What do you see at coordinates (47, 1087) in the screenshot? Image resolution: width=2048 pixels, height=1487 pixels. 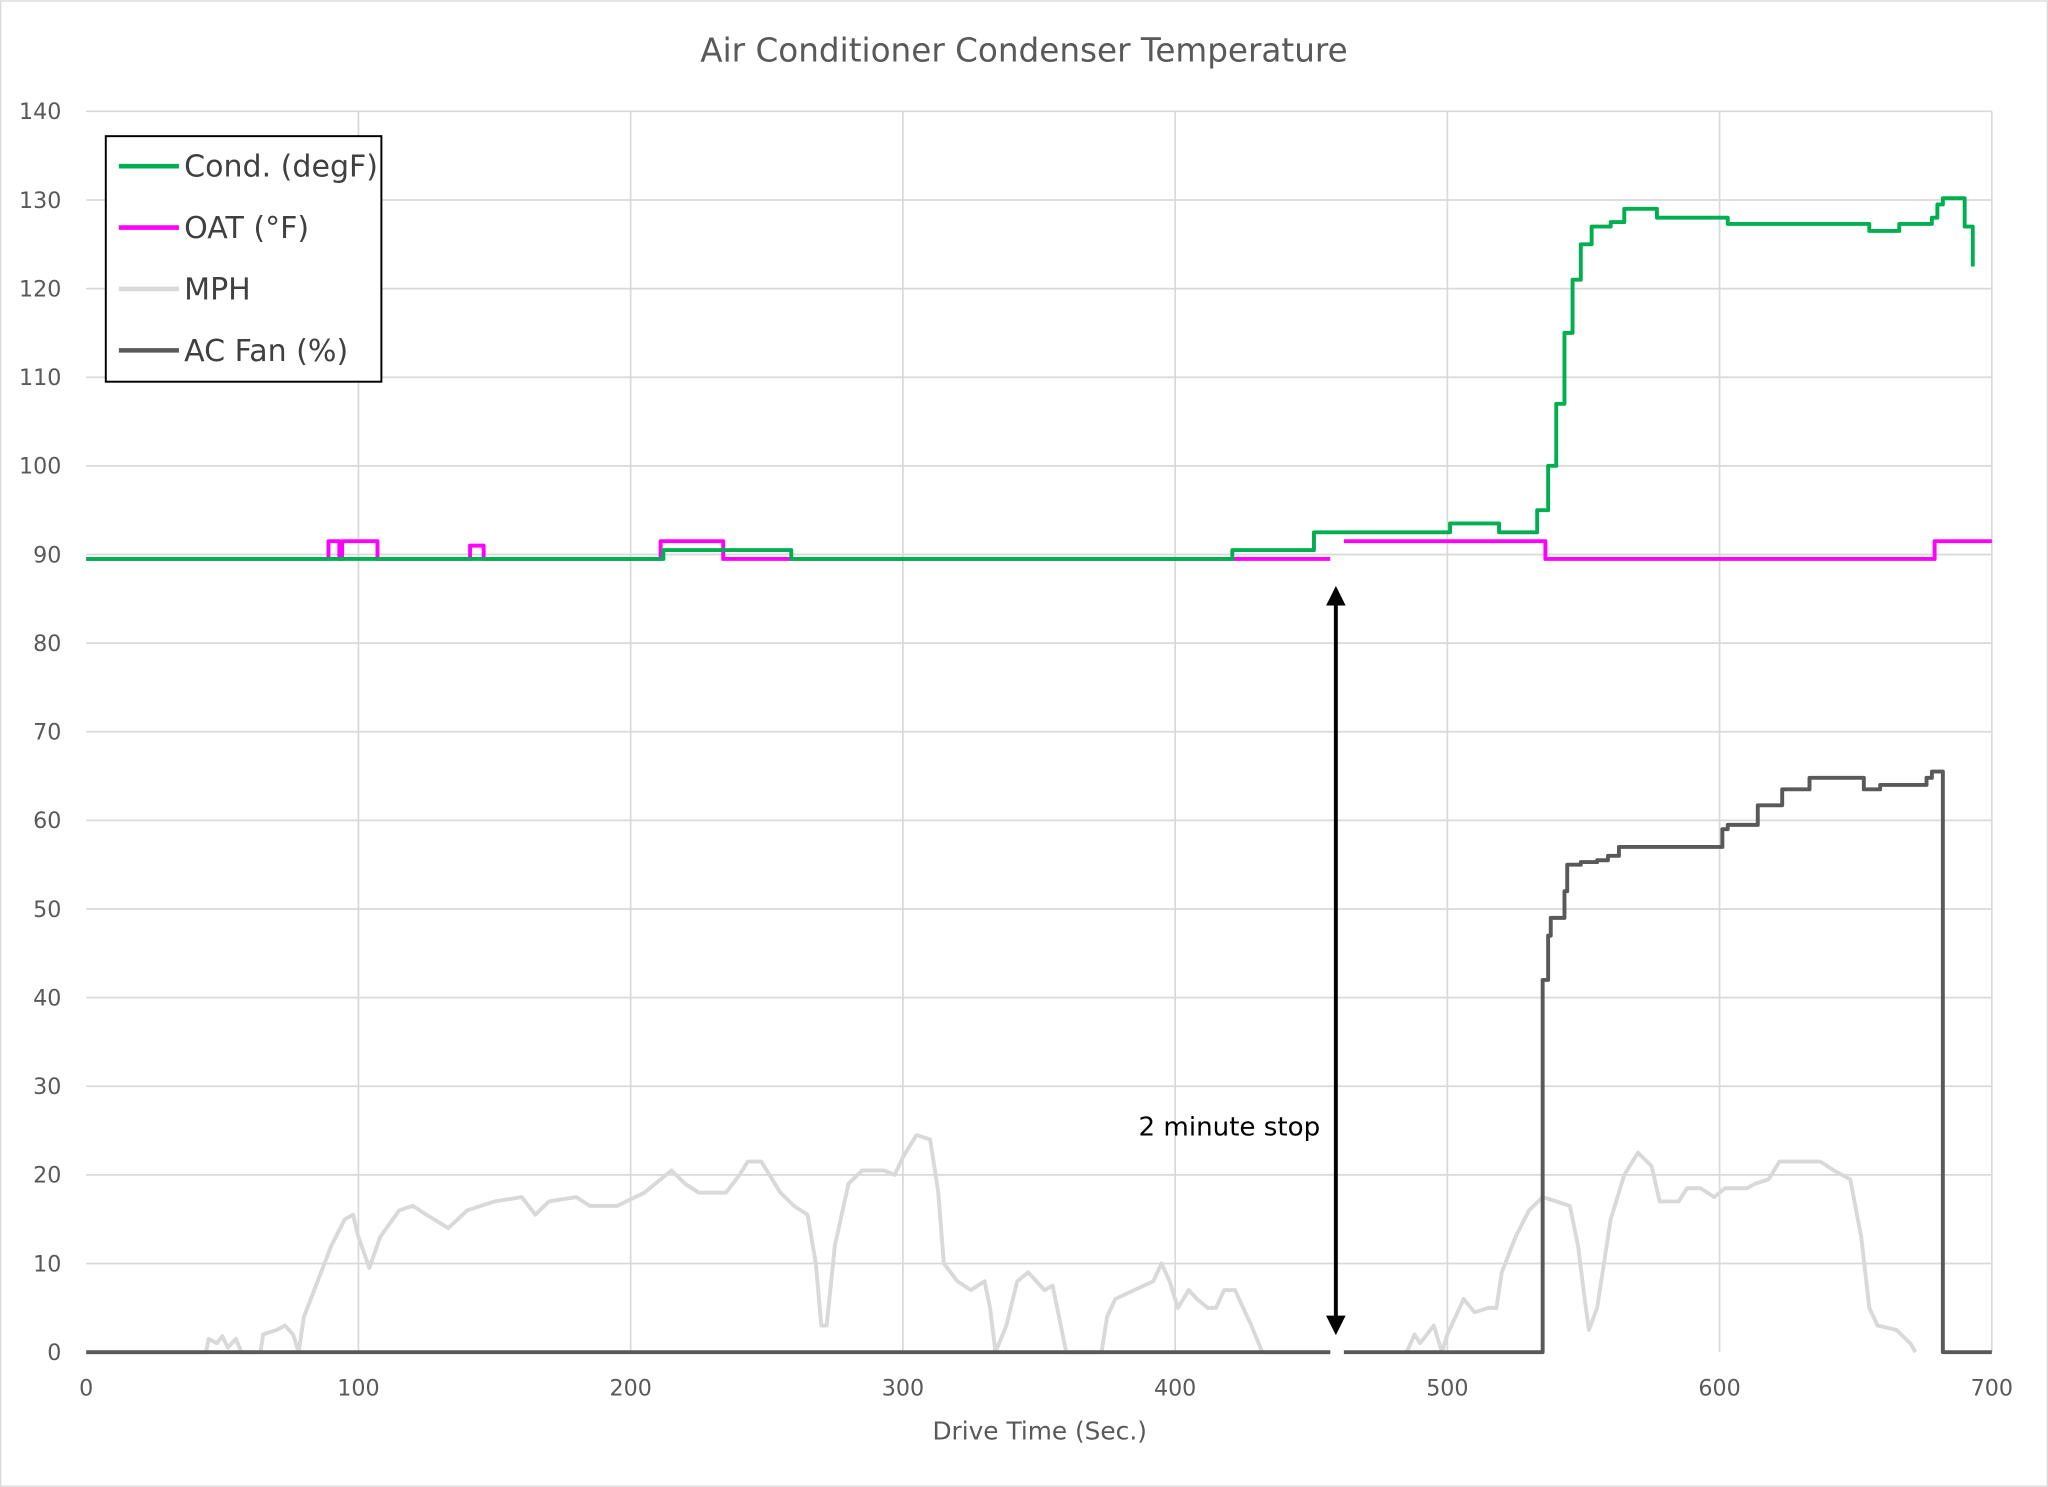 I see `y-tick-label: 30` at bounding box center [47, 1087].